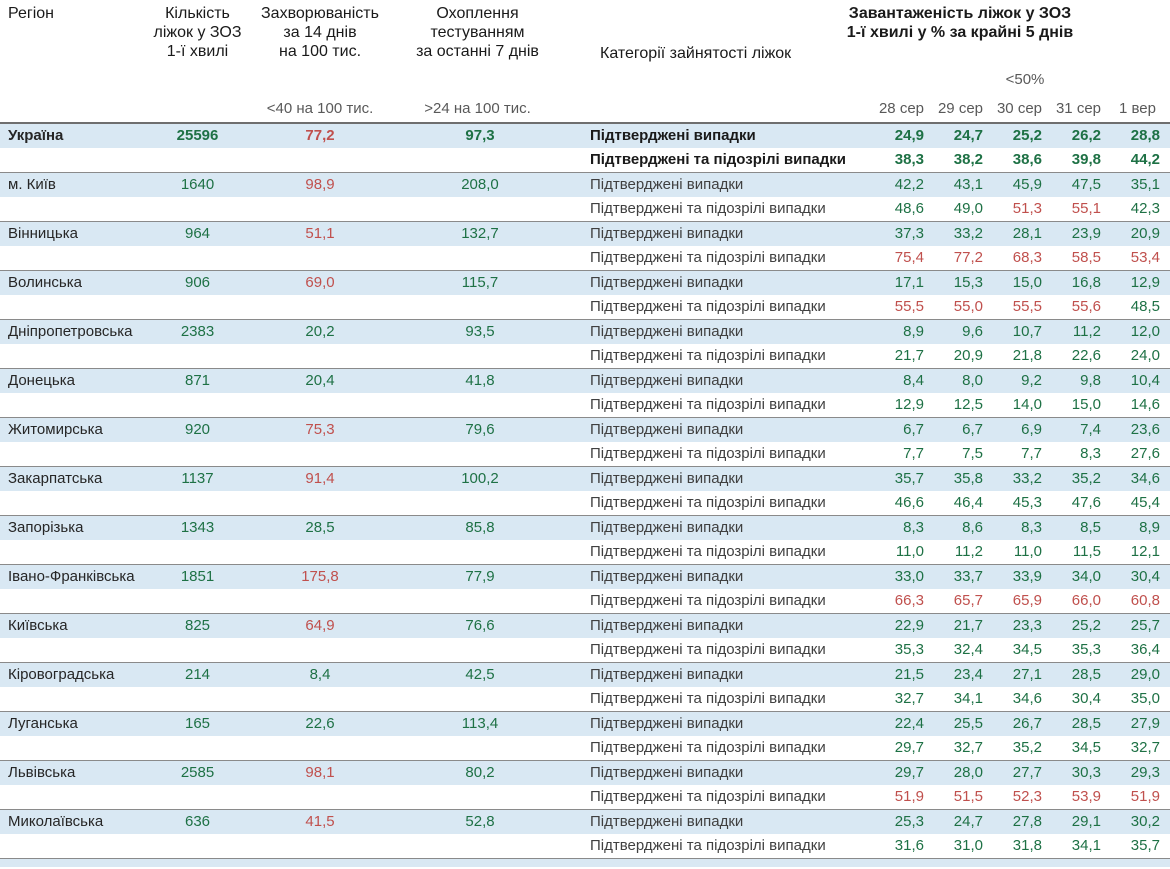 This screenshot has height=869, width=1170. I want to click on date-column-1-sep: 1 вер, so click(1137, 108).